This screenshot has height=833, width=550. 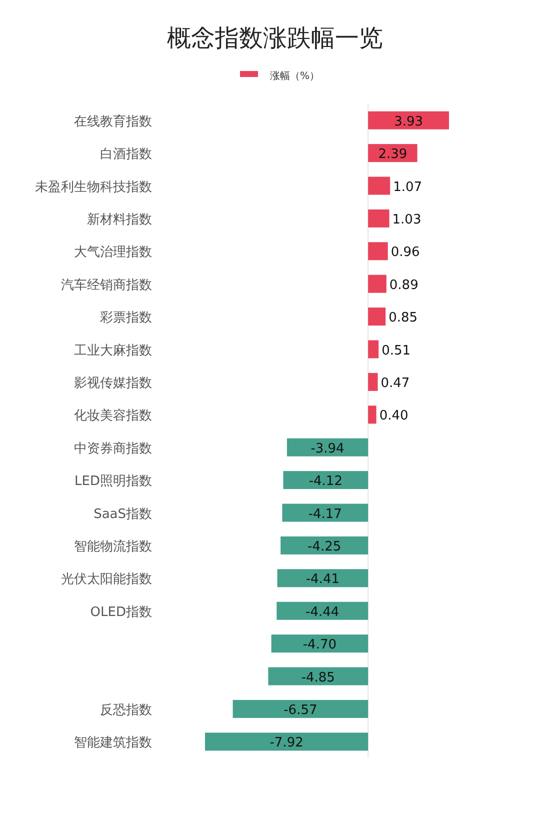 What do you see at coordinates (126, 710) in the screenshot?
I see `category-label: 反恐指数` at bounding box center [126, 710].